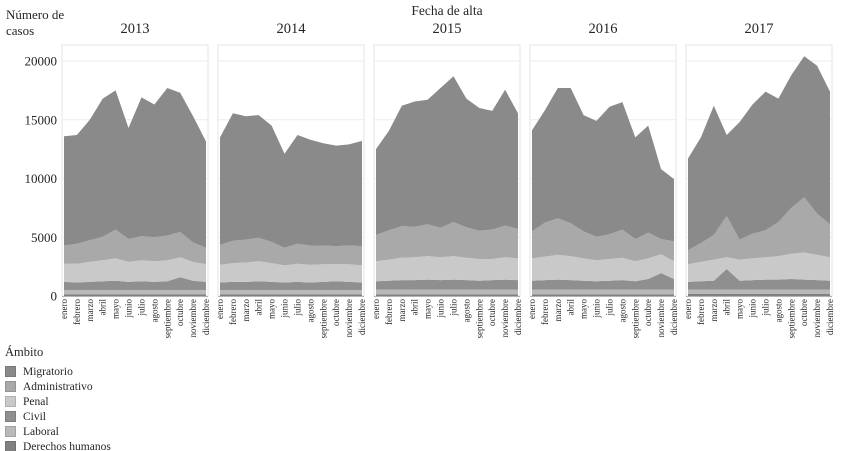 The height and width of the screenshot is (451, 851). What do you see at coordinates (291, 286) in the screenshot?
I see `area-civil-2014` at bounding box center [291, 286].